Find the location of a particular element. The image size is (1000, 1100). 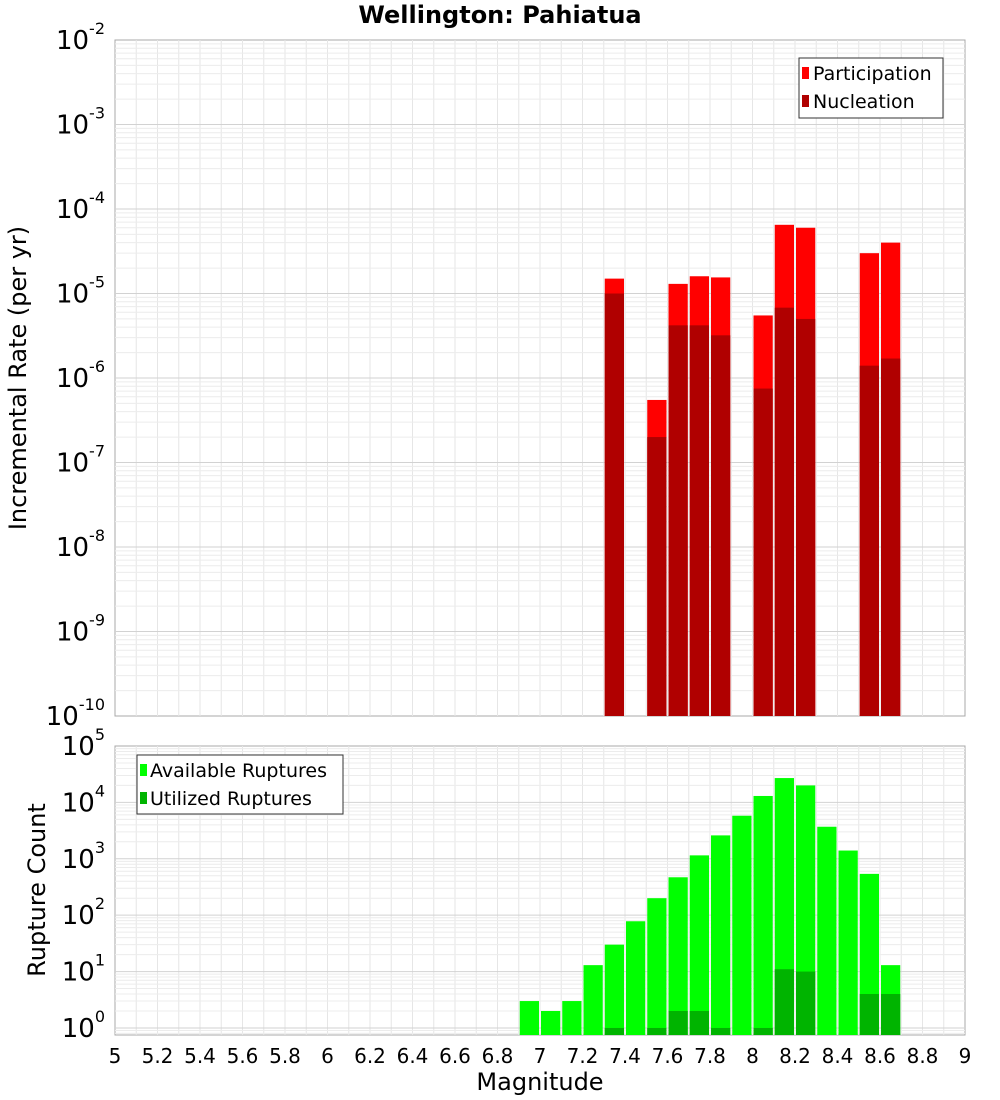

x-tick-label-7: 7 is located at coordinates (540, 1056).